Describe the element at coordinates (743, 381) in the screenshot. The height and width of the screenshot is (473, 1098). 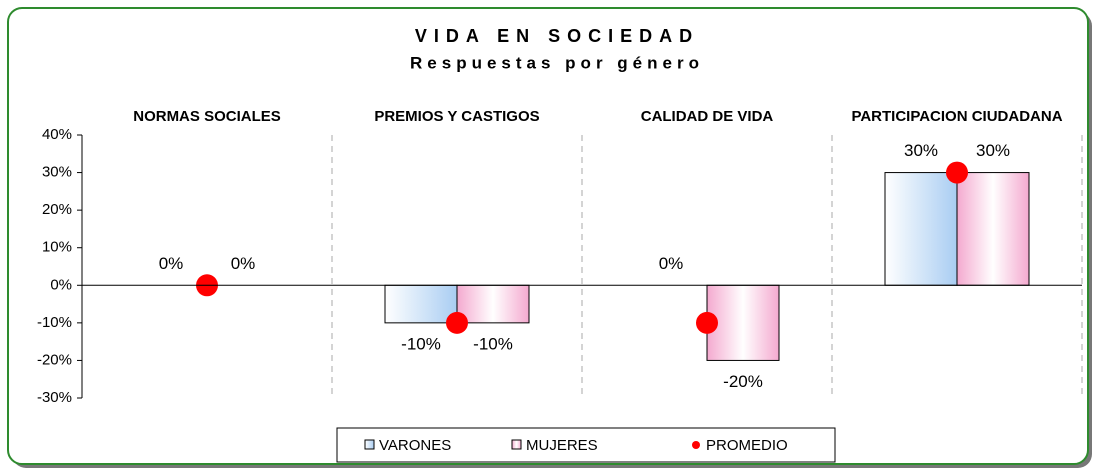
I see `value-label: -20%` at that location.